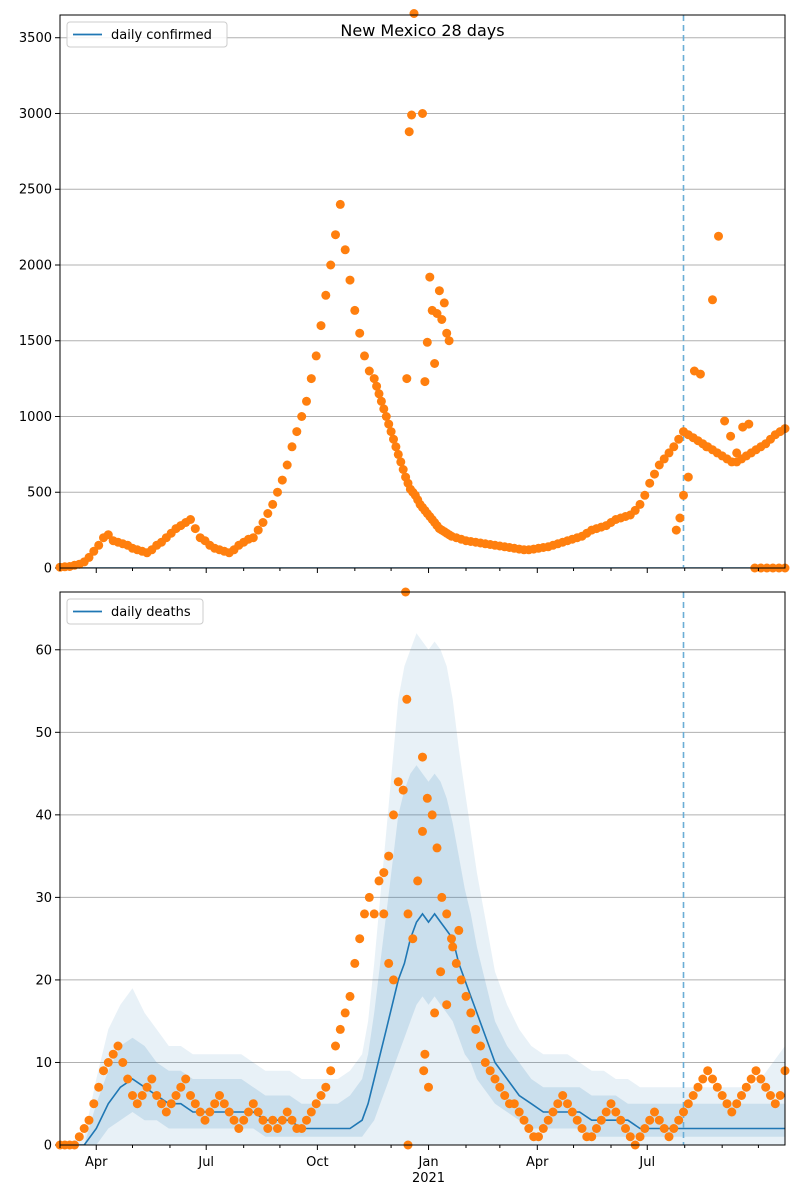  Describe the element at coordinates (151, 612) in the screenshot. I see `legend-label: daily deaths` at that location.